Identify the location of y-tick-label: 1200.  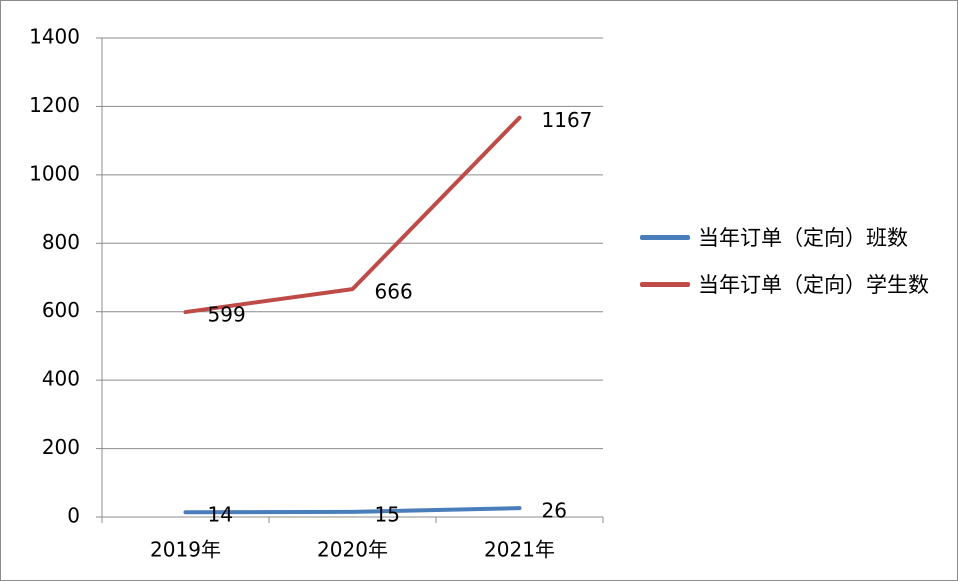
(54, 105).